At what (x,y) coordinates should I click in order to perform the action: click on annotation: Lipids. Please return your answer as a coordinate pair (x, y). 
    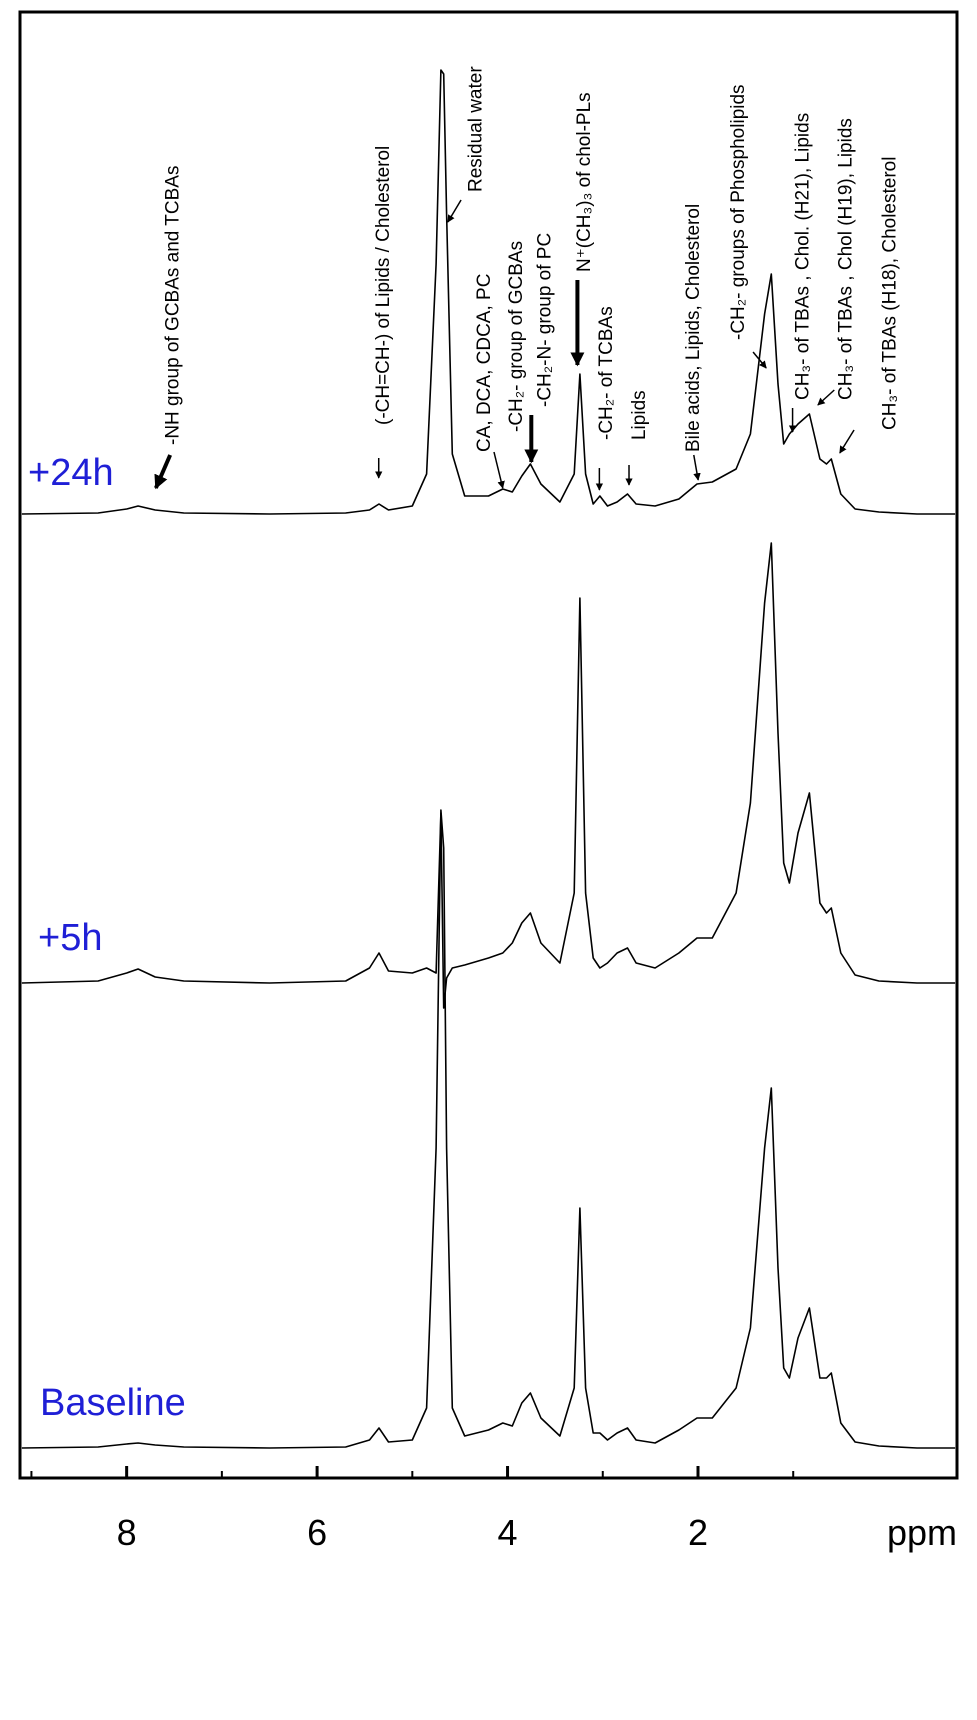
    Looking at the image, I should click on (639, 415).